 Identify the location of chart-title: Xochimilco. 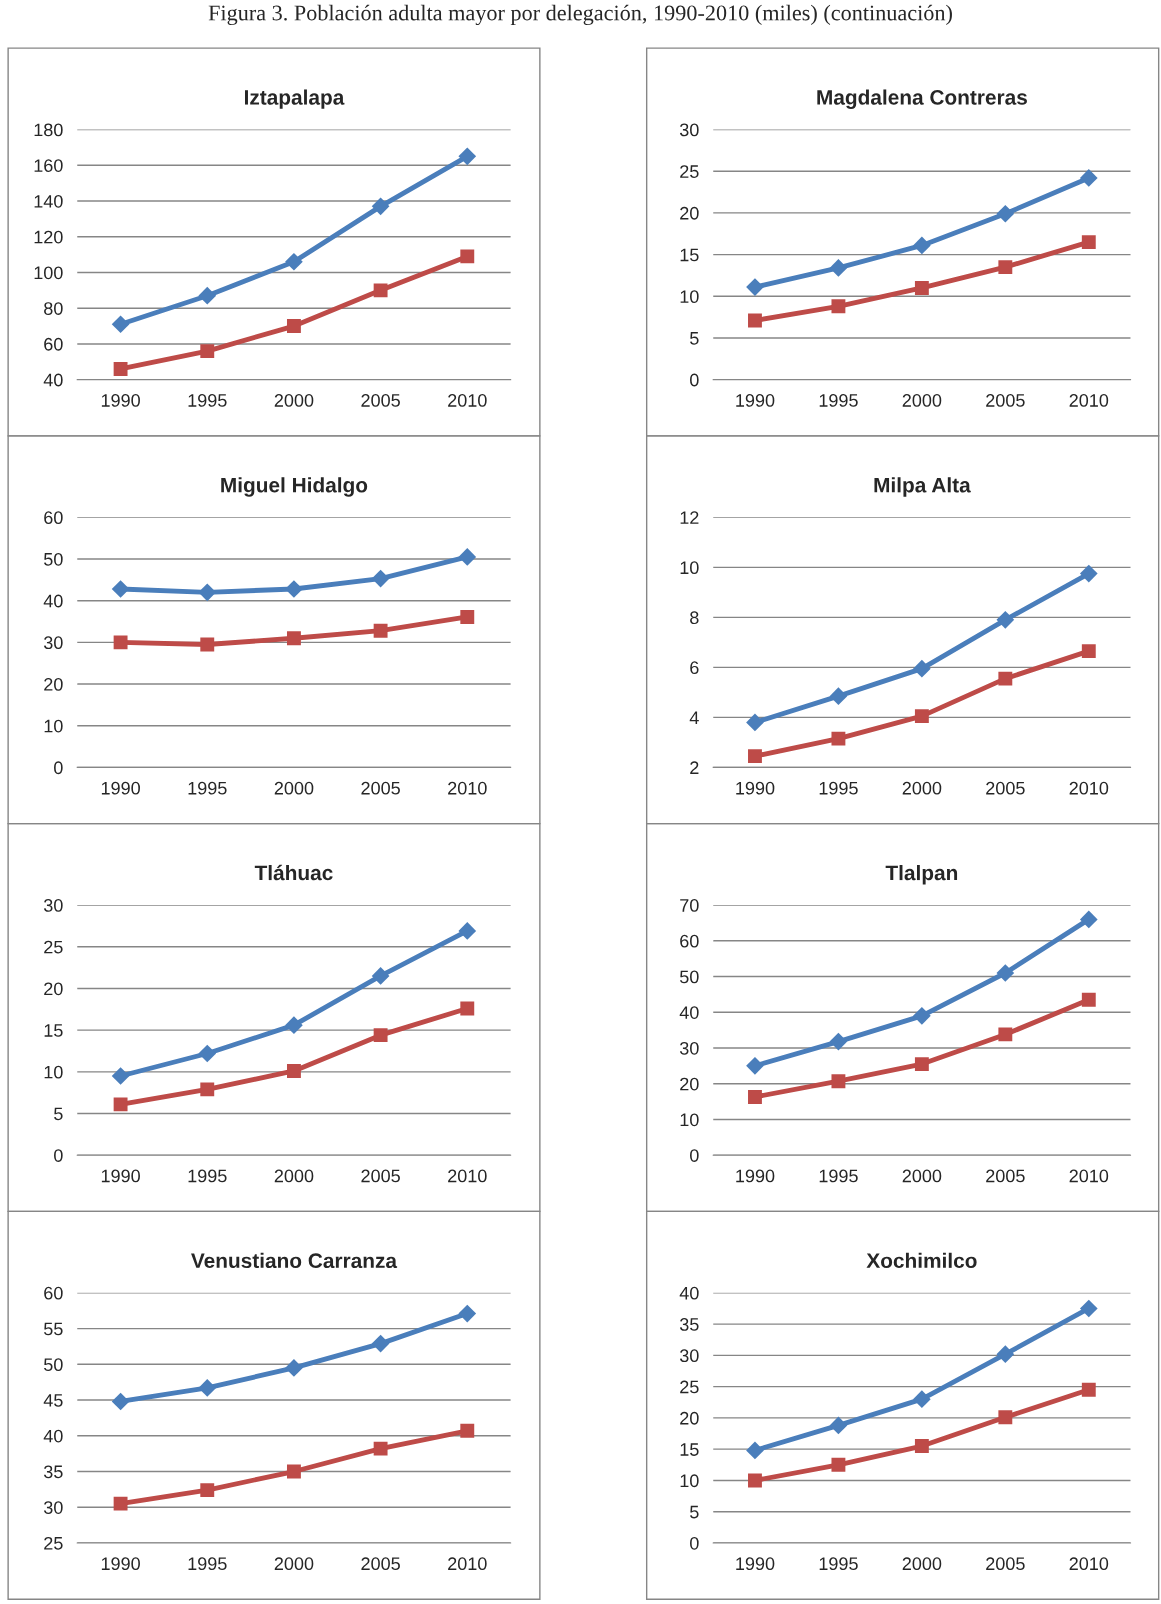
(921, 1260).